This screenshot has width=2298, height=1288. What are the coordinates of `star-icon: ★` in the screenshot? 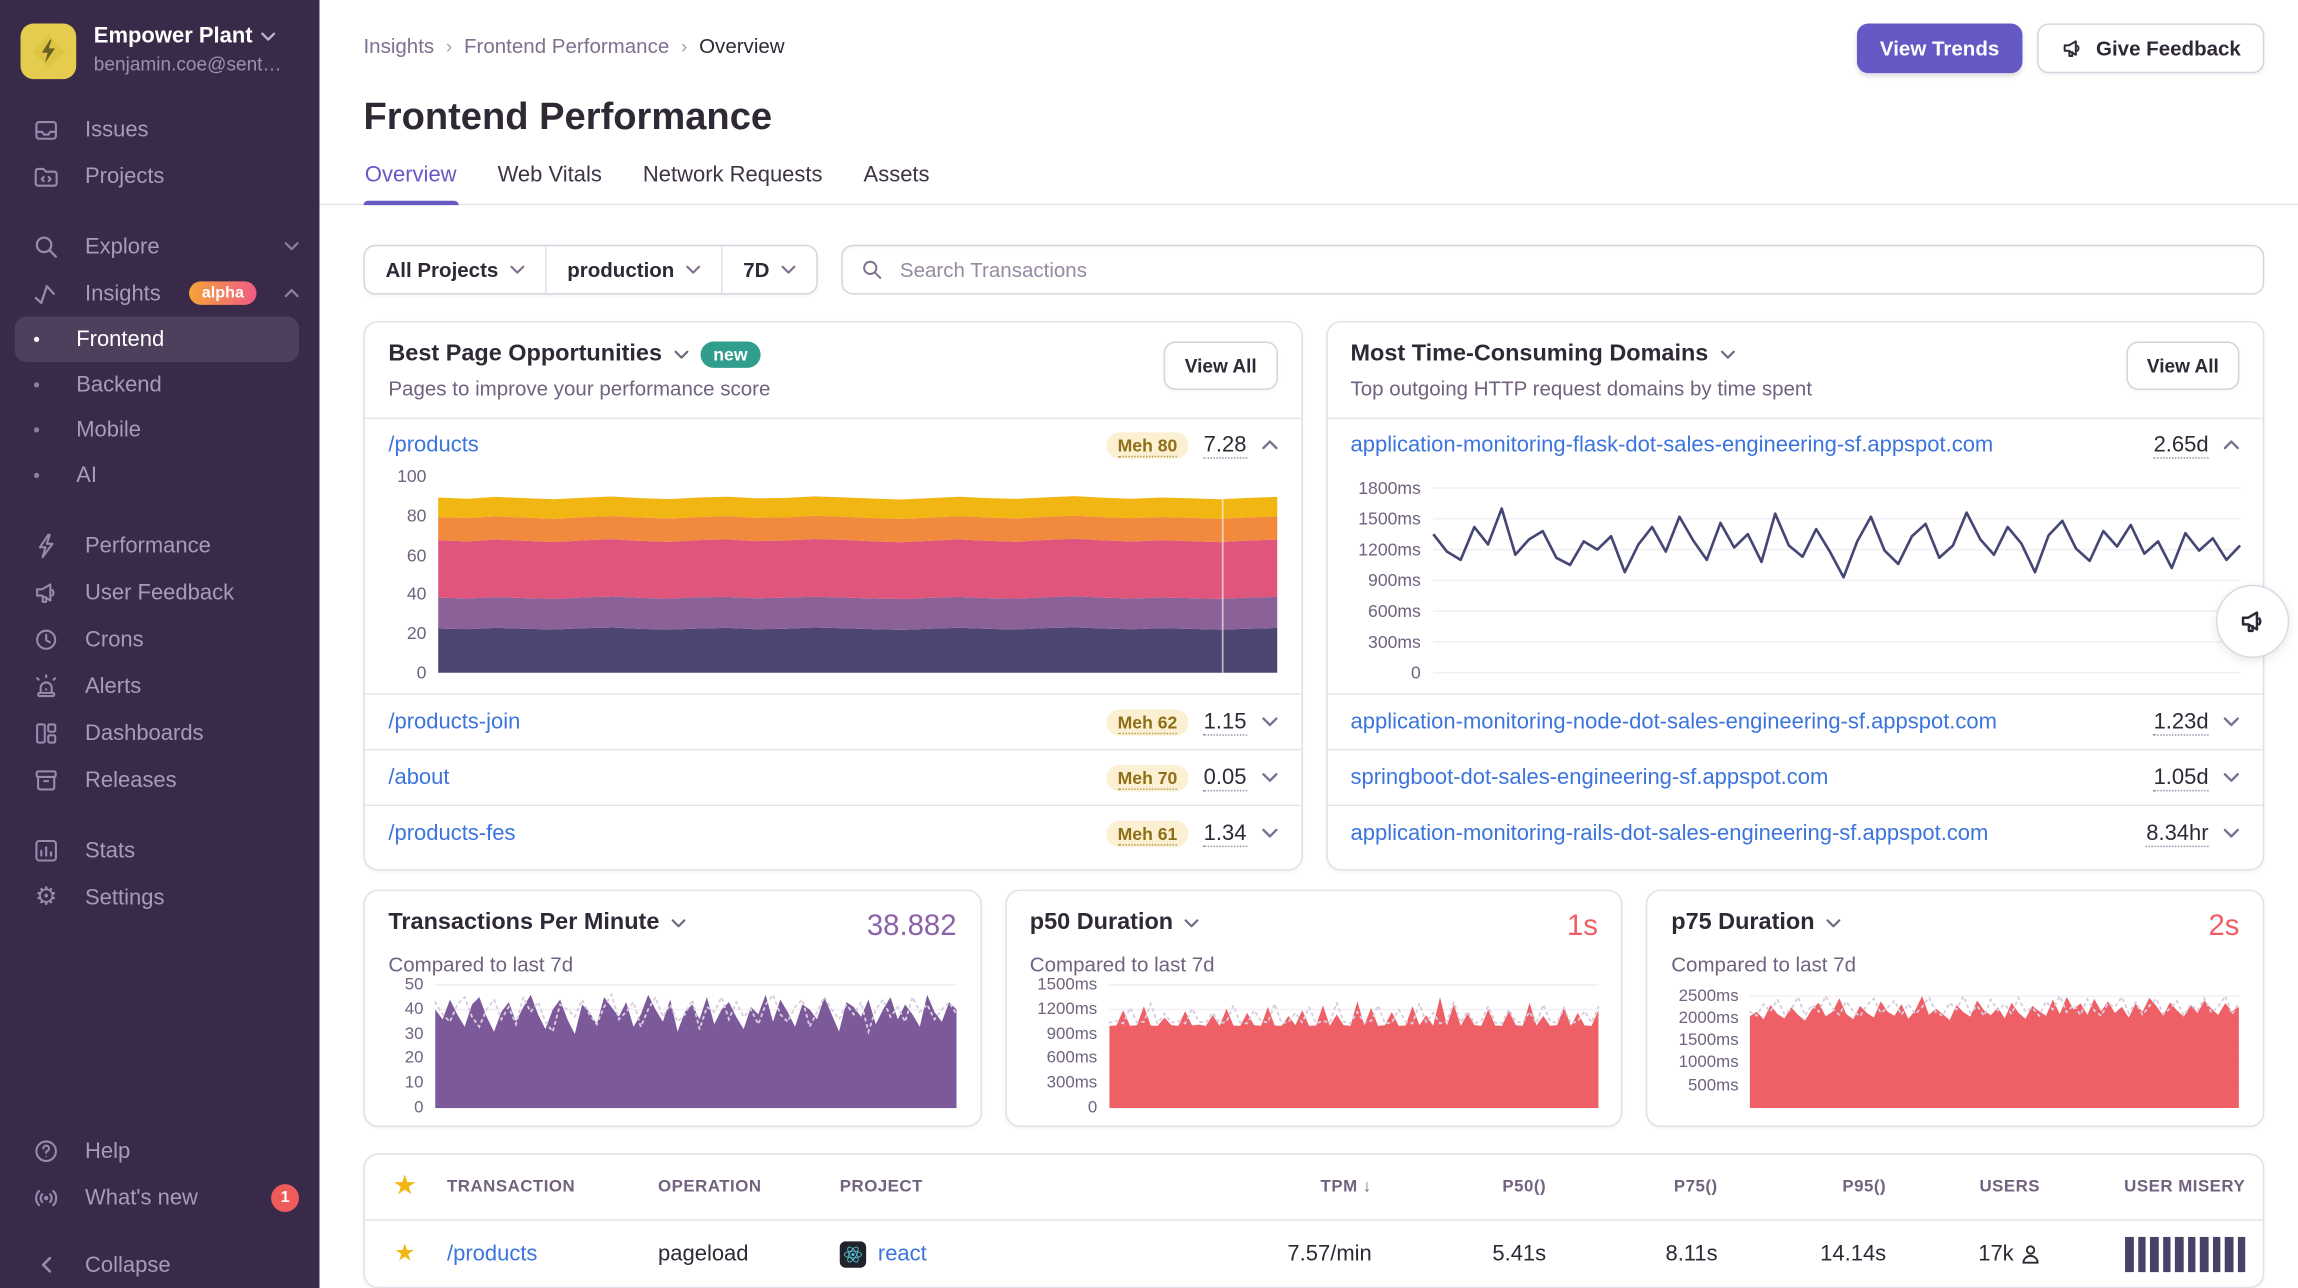 It's located at (405, 1253).